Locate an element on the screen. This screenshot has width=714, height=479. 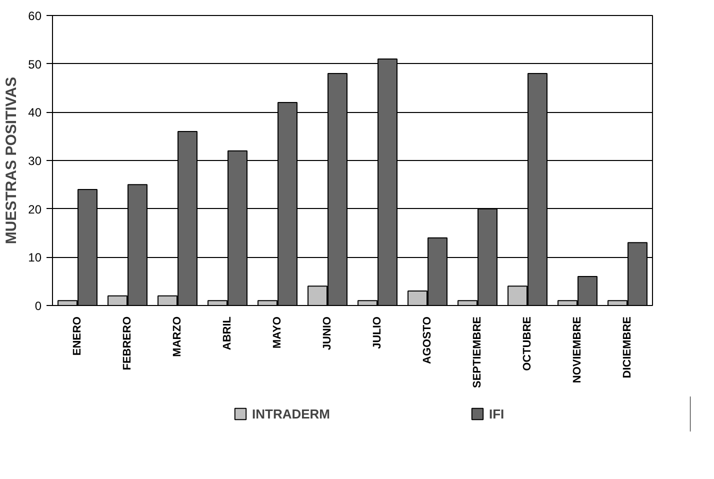
x-tick-label: FEBRERO is located at coordinates (128, 343).